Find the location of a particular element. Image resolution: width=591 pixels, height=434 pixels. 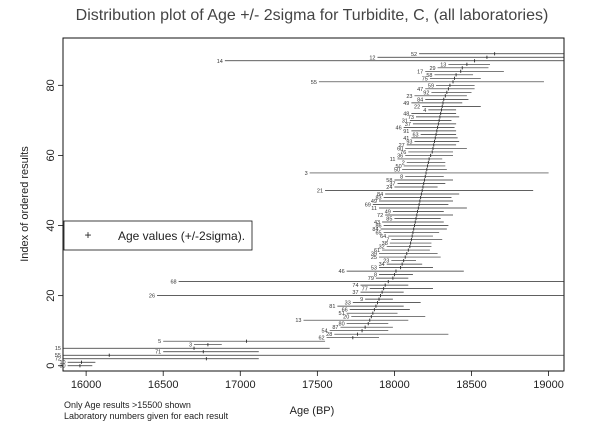

lab-label-48: 48 is located at coordinates (406, 114).